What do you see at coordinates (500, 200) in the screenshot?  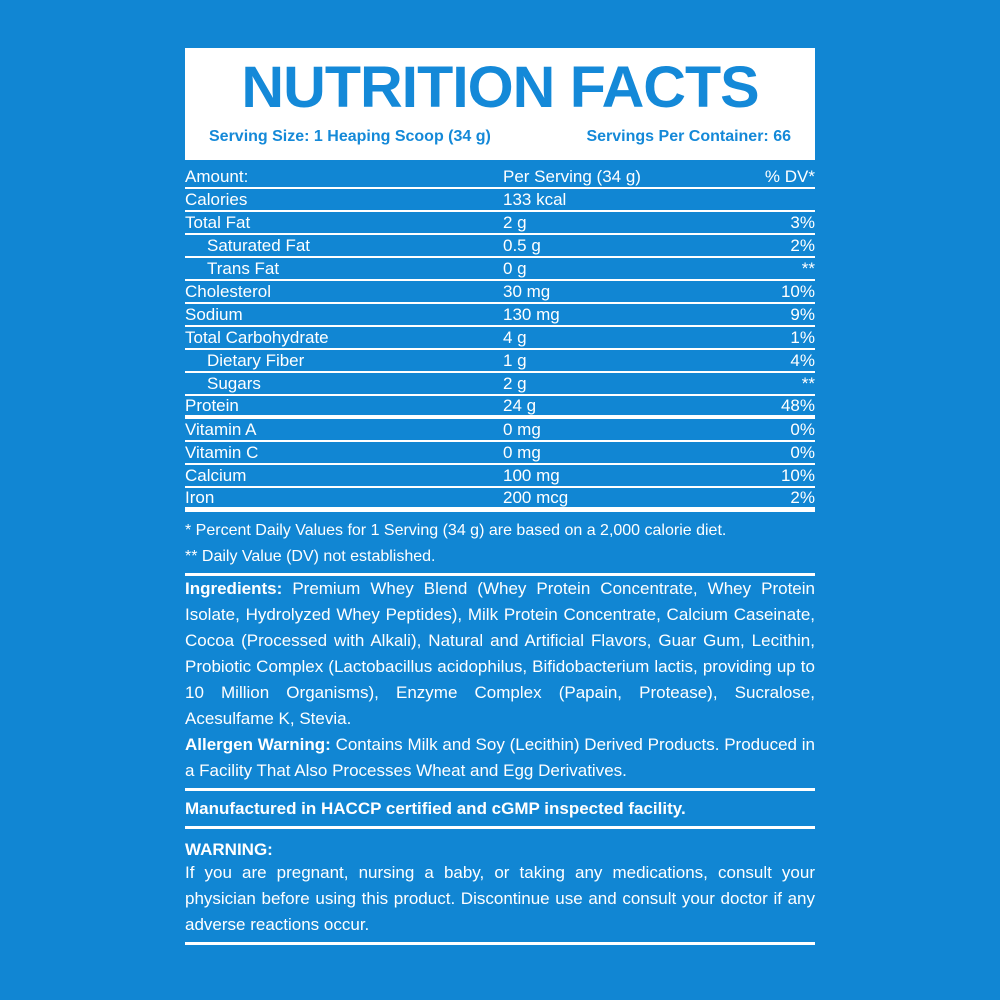 I see `table-row-calories: Calories 133 kcal` at bounding box center [500, 200].